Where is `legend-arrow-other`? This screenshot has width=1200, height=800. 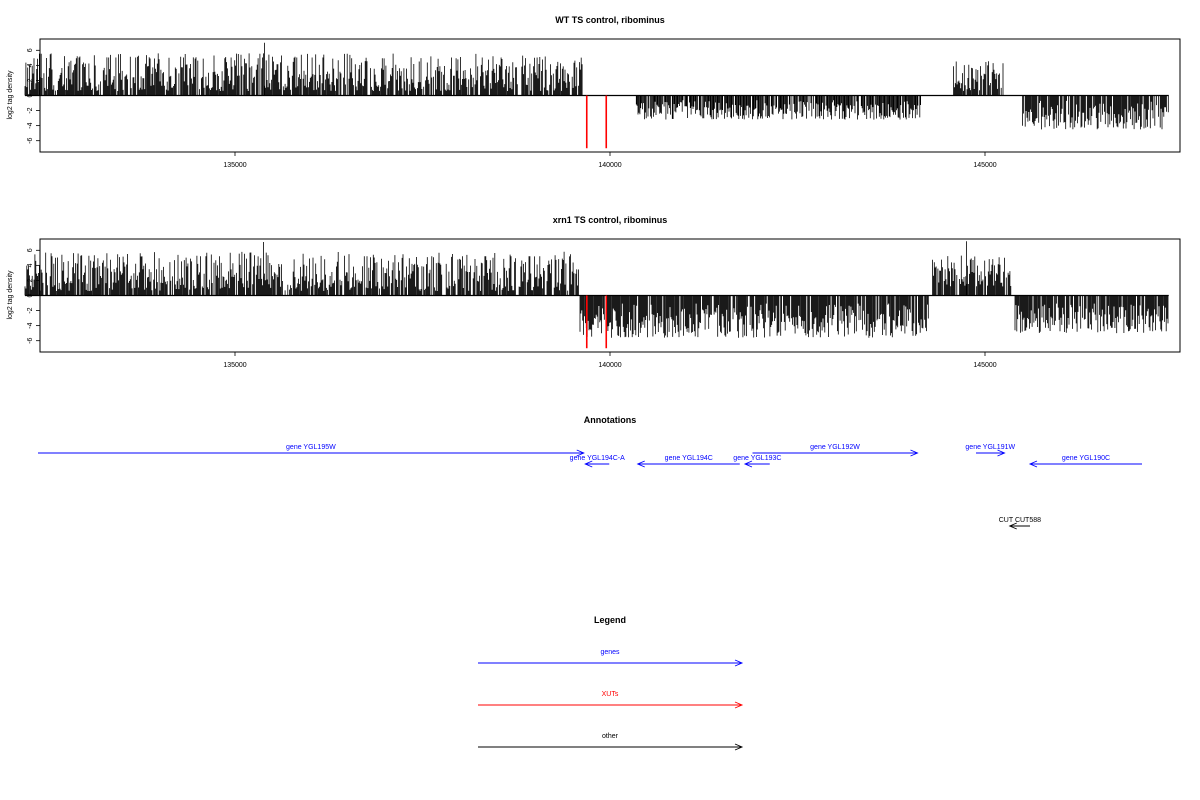 legend-arrow-other is located at coordinates (611, 747).